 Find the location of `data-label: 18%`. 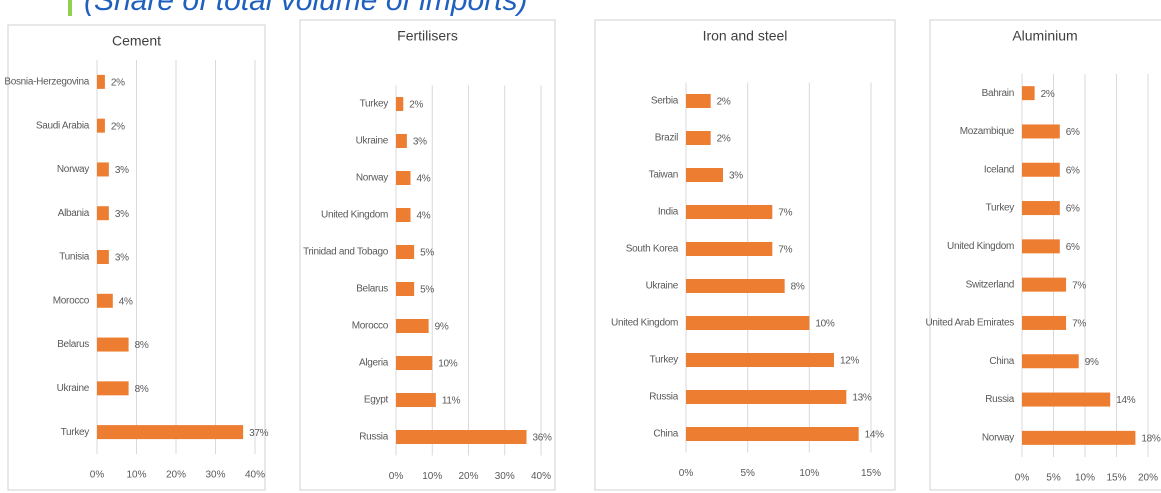

data-label: 18% is located at coordinates (1151, 438).